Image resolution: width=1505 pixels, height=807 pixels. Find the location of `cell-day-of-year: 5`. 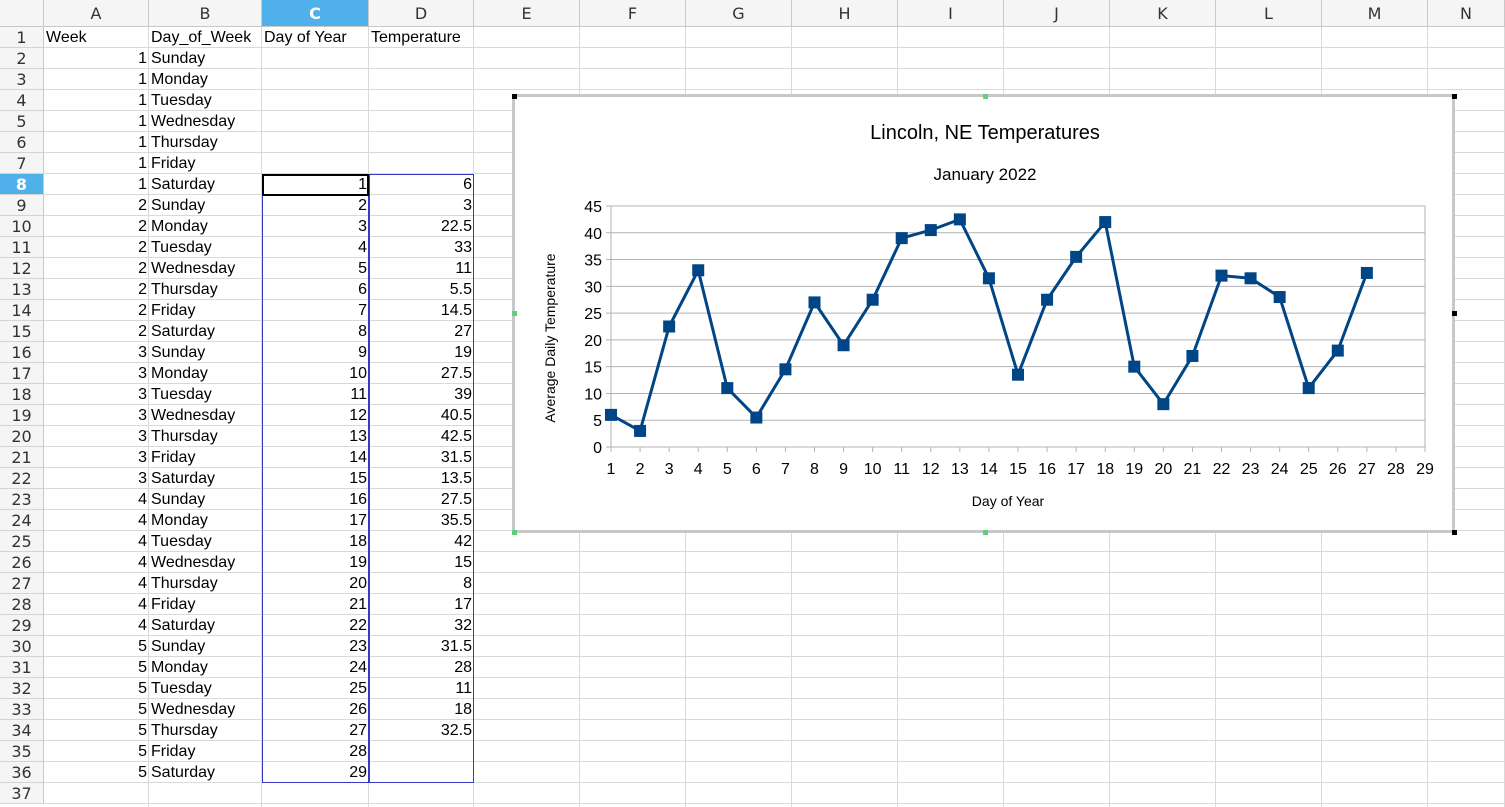

cell-day-of-year: 5 is located at coordinates (362, 268).